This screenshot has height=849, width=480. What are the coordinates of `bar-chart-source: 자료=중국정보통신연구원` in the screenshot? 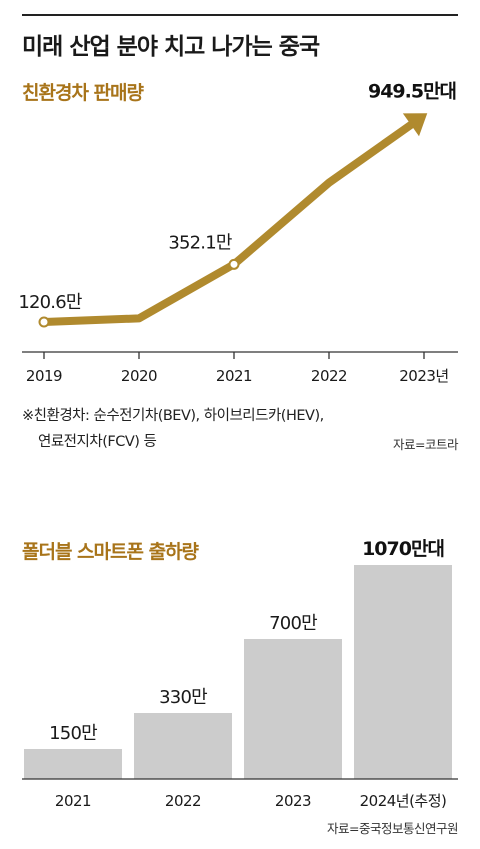 It's located at (392, 828).